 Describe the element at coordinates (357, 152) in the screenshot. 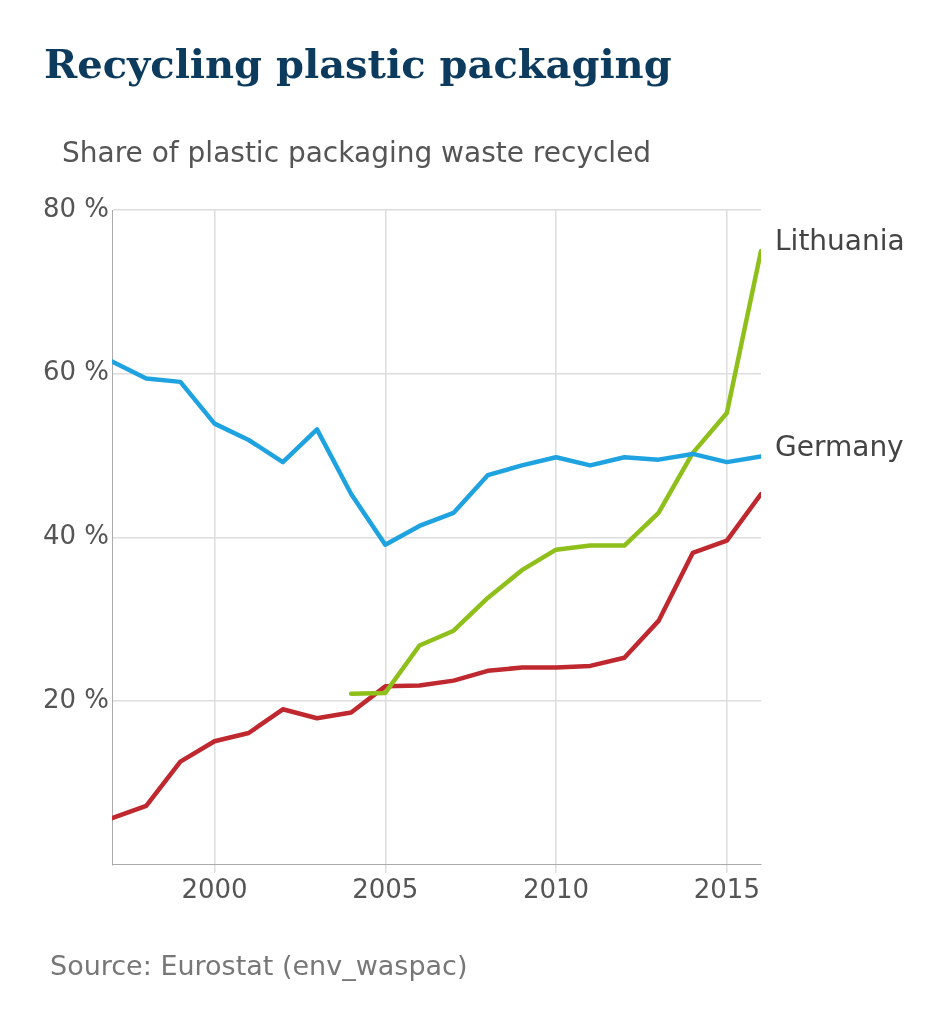

I see `chart-subtitle: Share of plastic packaging waste recycled` at that location.